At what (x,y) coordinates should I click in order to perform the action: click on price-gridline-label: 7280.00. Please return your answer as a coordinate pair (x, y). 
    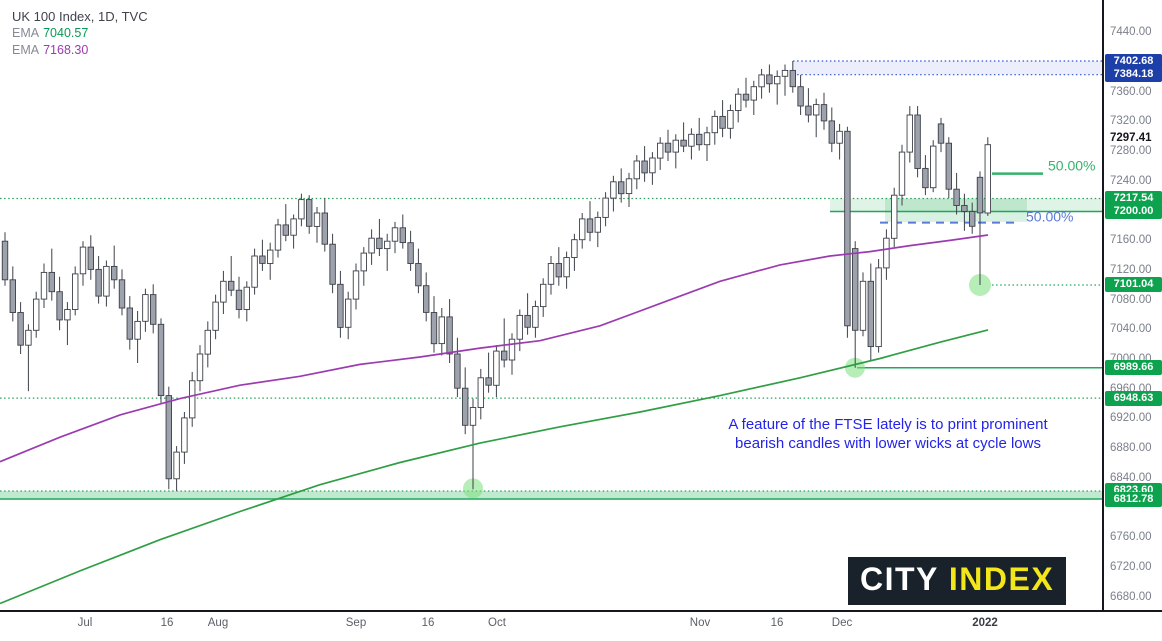
    Looking at the image, I should click on (1131, 151).